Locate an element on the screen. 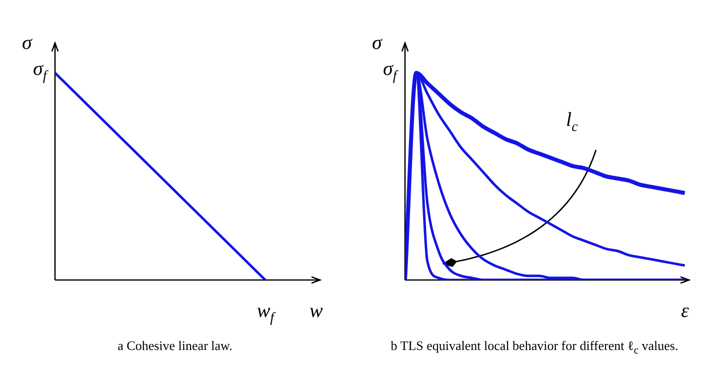 Image resolution: width=719 pixels, height=376 pixels. annotation: w$_{f}$ is located at coordinates (265, 314).